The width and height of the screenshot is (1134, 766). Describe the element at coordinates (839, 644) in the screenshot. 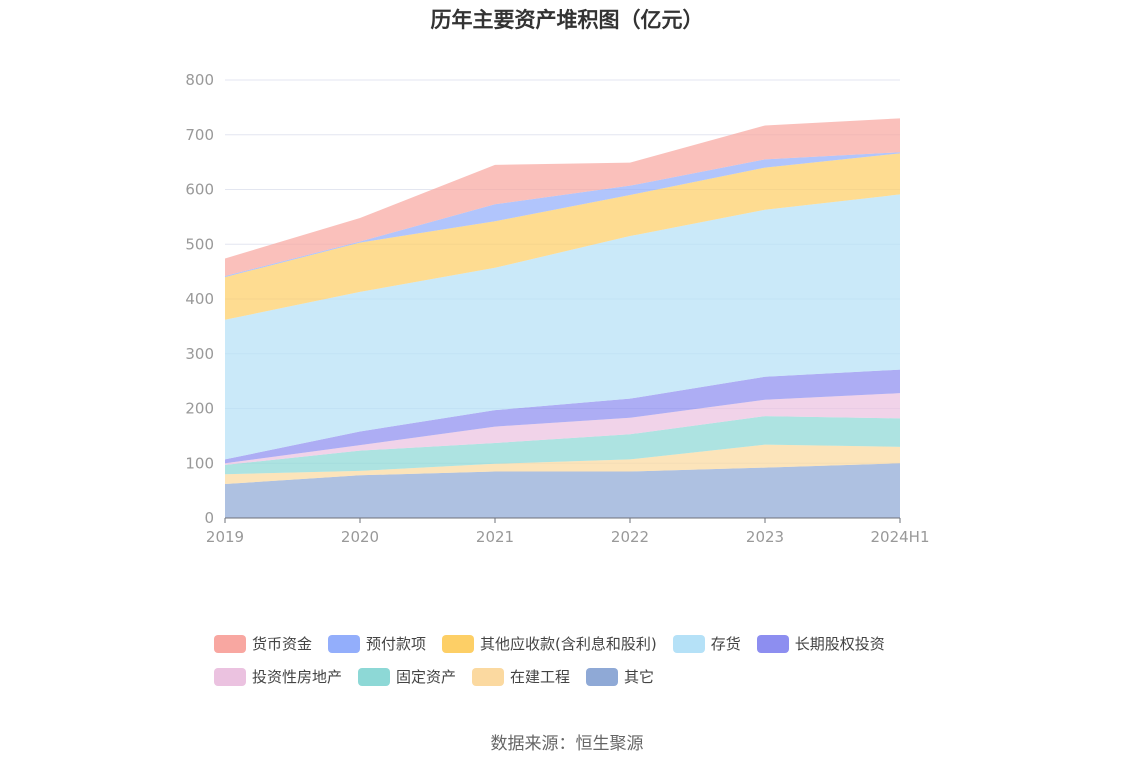

I see `legend-label: 长期股权投资` at that location.